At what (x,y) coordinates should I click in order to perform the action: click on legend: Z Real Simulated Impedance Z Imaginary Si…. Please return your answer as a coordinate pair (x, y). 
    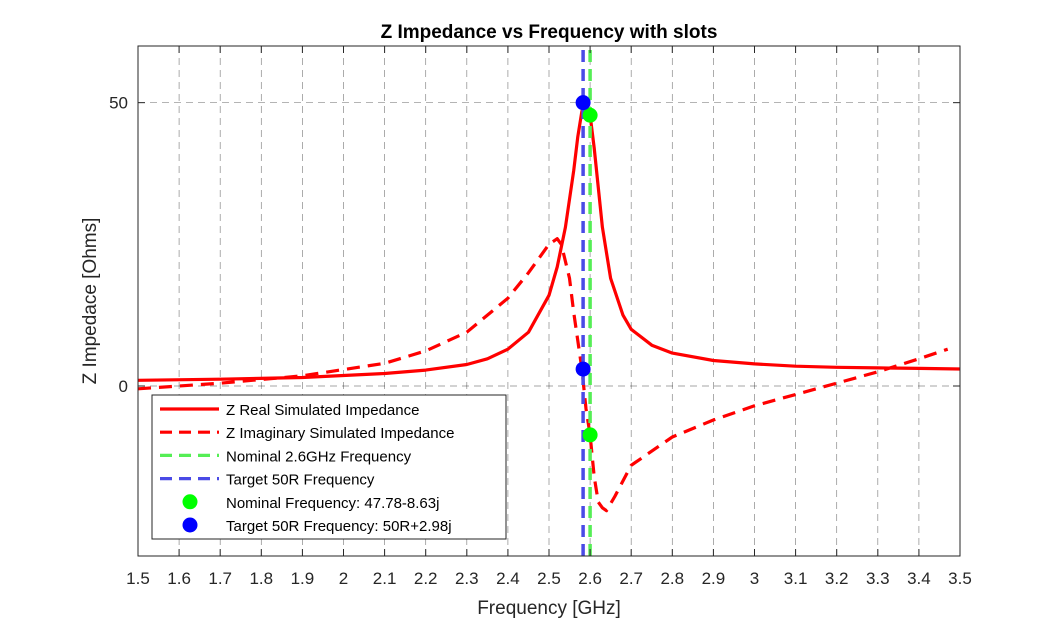
    Looking at the image, I should click on (329, 467).